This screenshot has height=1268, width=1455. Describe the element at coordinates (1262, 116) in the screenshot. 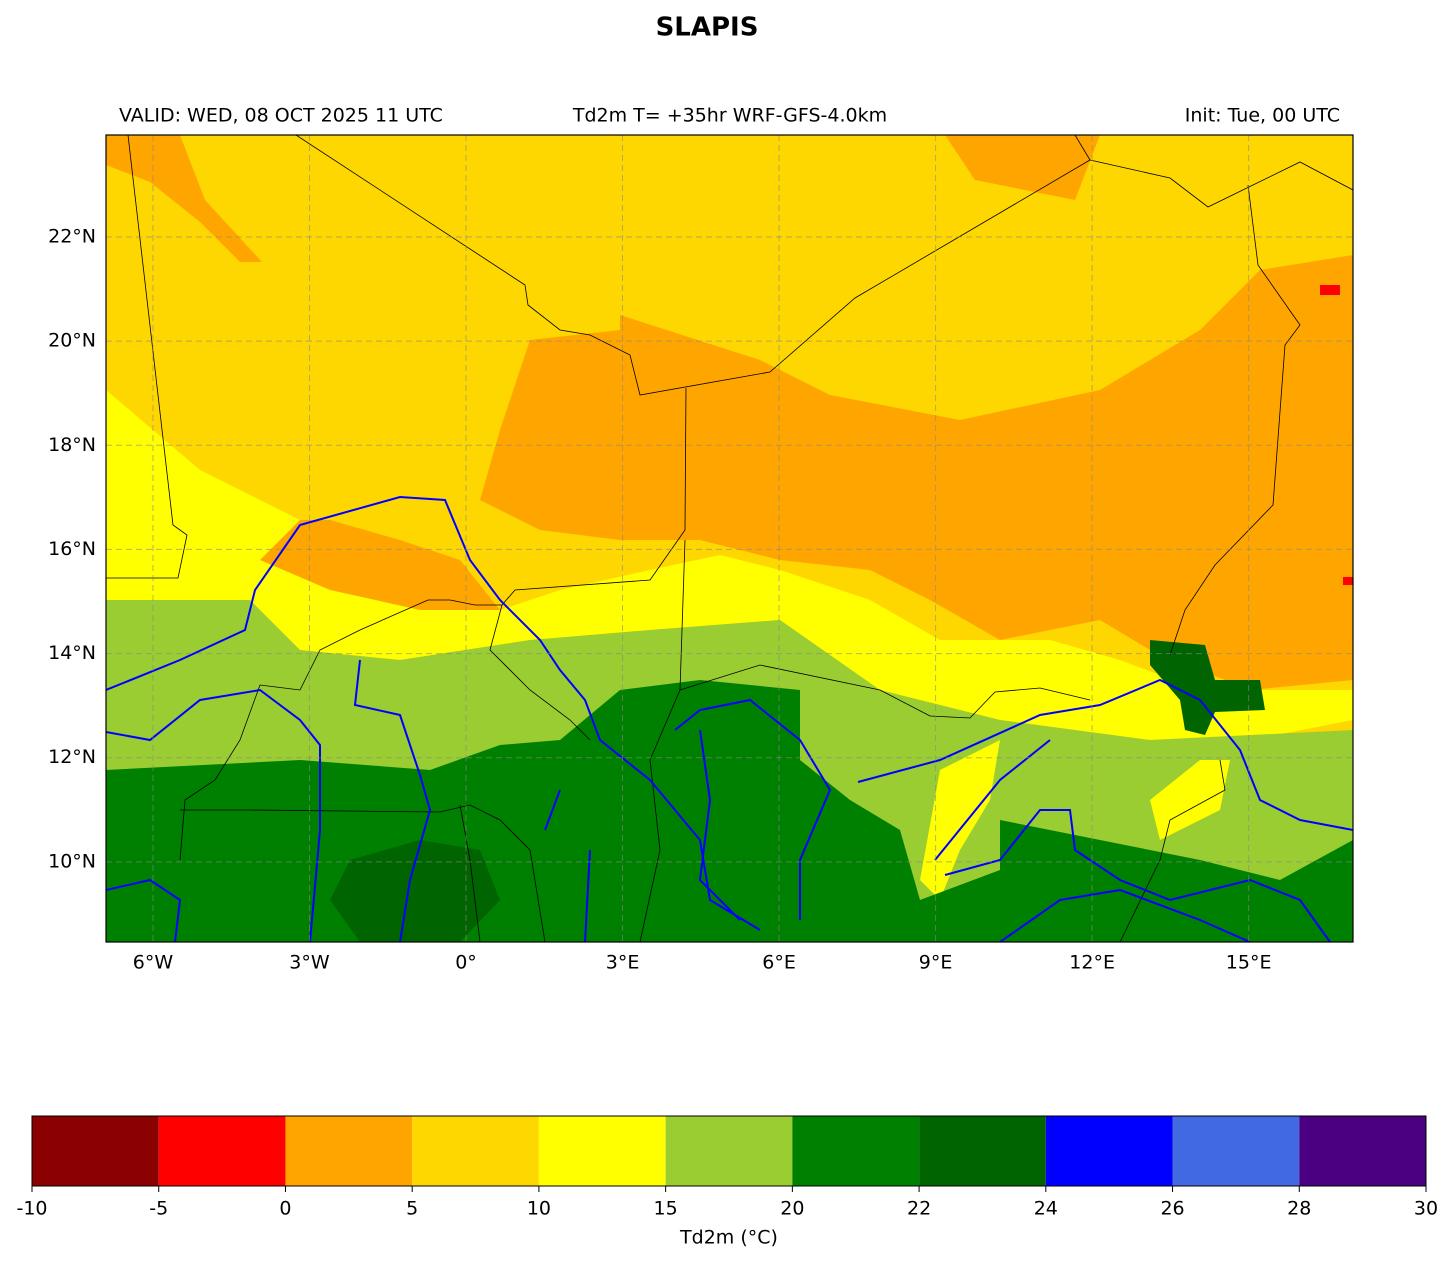

I see `init-time: Init: Tue, 00 UTC` at that location.